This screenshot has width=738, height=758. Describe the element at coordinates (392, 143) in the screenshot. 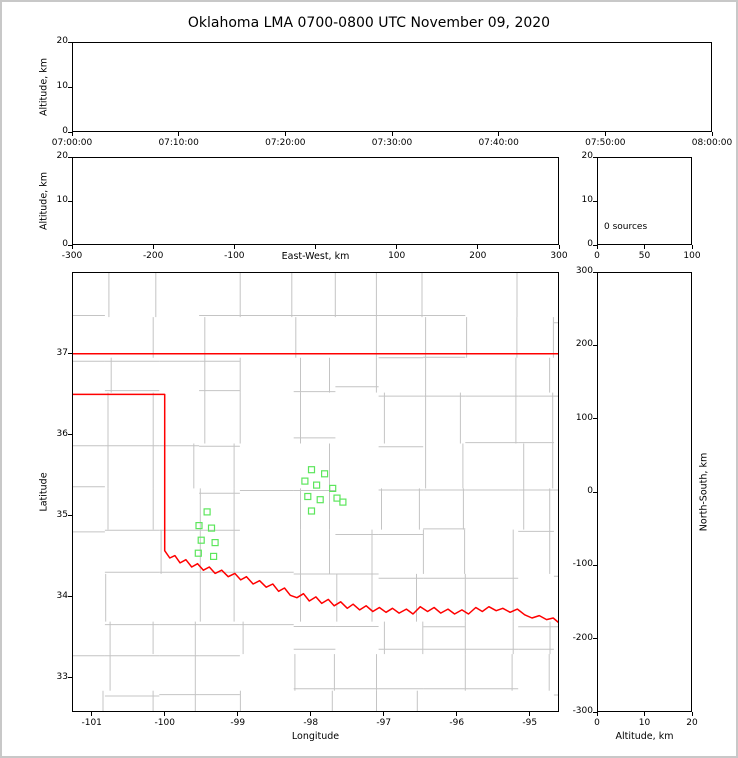

I see `x-tick-label: 07:30:00` at that location.